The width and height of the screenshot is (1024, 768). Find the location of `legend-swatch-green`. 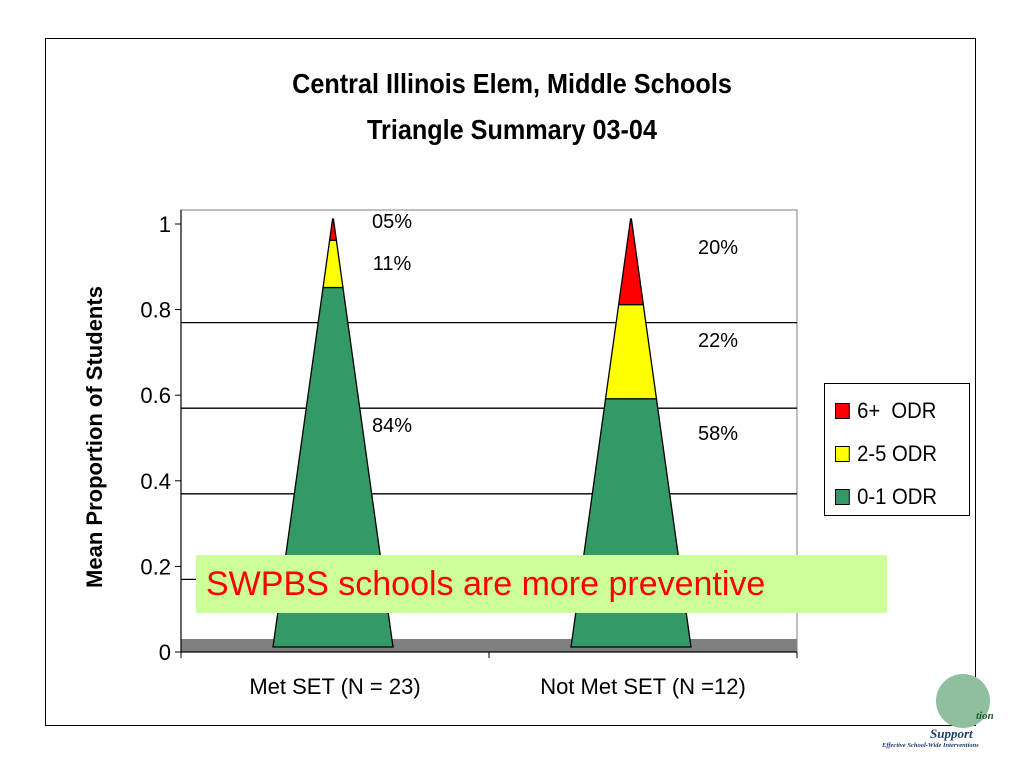

legend-swatch-green is located at coordinates (842, 497).